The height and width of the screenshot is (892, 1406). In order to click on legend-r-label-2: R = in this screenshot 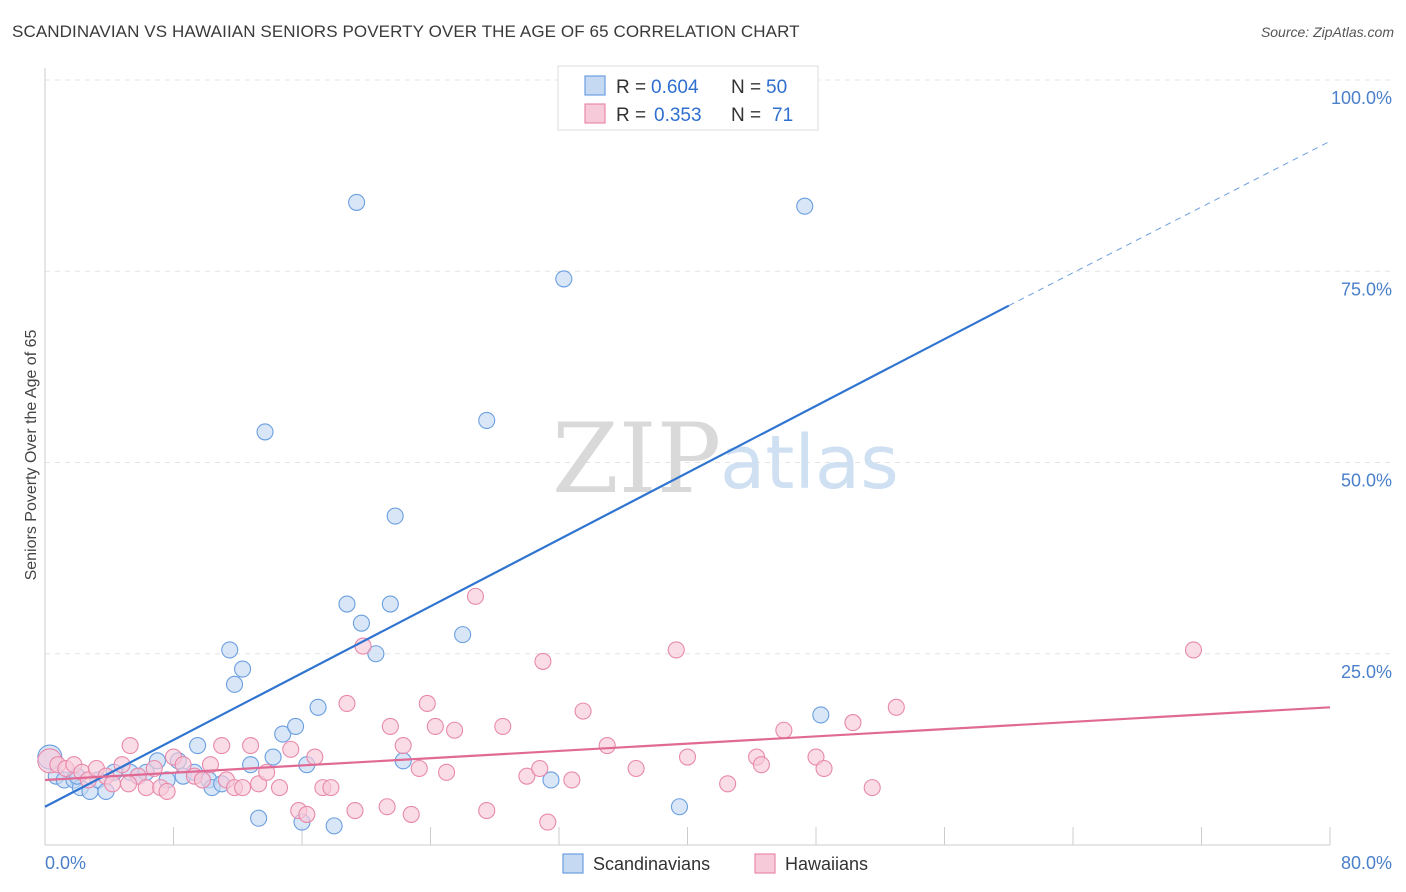, I will do `click(631, 115)`.